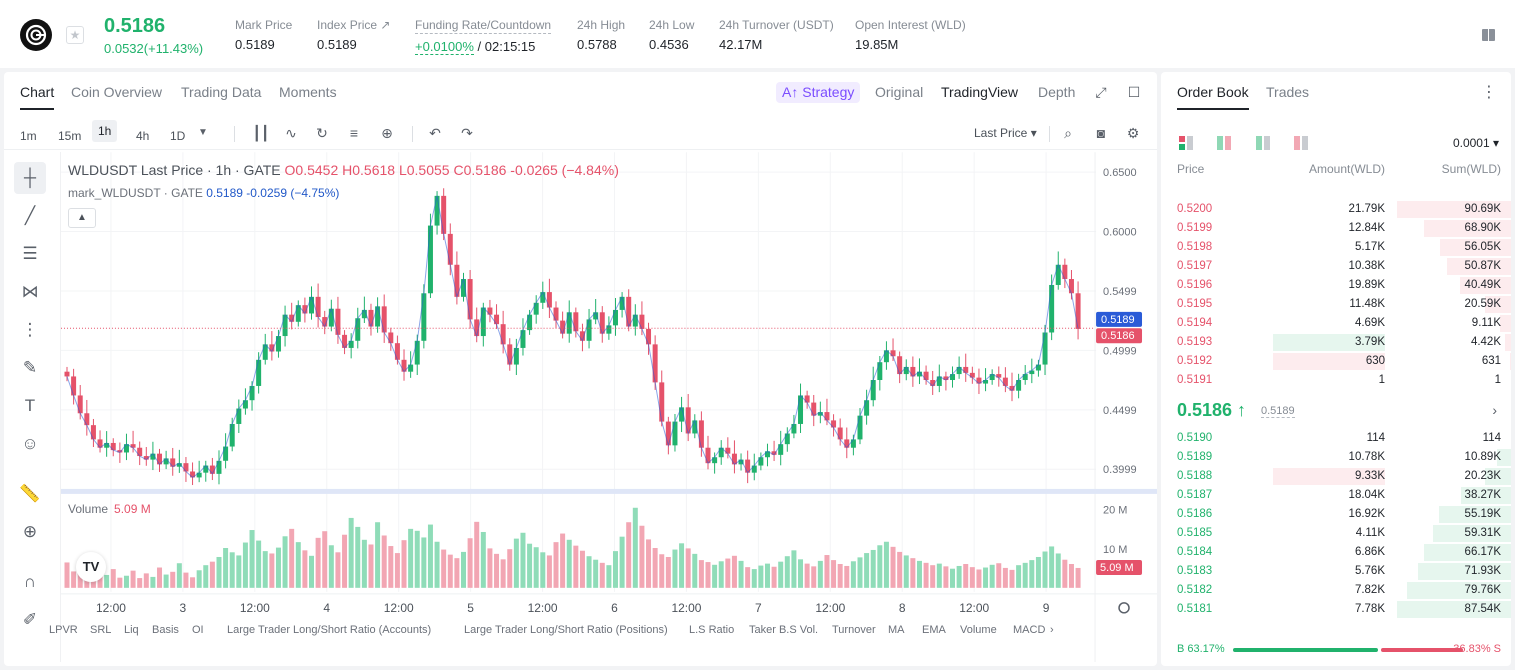 The width and height of the screenshot is (1515, 670). I want to click on bid-row: 0.5181 7.78K 87.54K, so click(1336, 609).